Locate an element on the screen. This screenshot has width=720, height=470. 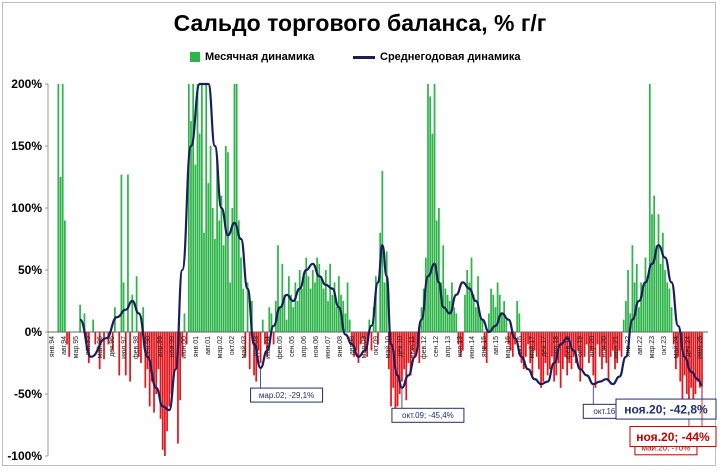
x-tick-label: дек.17 is located at coordinates (544, 346).